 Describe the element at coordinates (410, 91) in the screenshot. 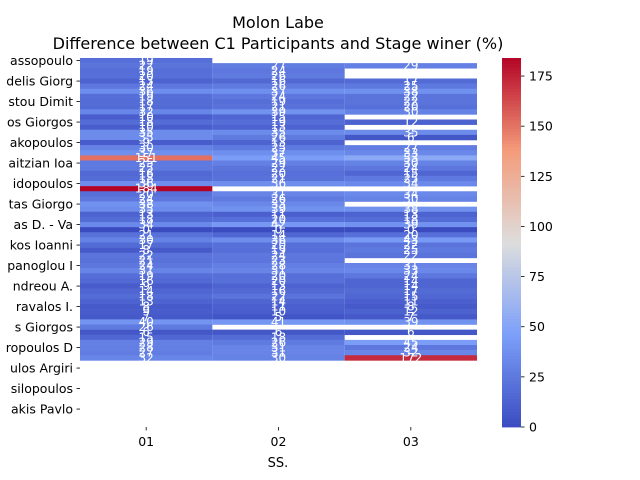

I see `cell-value-label: 38` at that location.